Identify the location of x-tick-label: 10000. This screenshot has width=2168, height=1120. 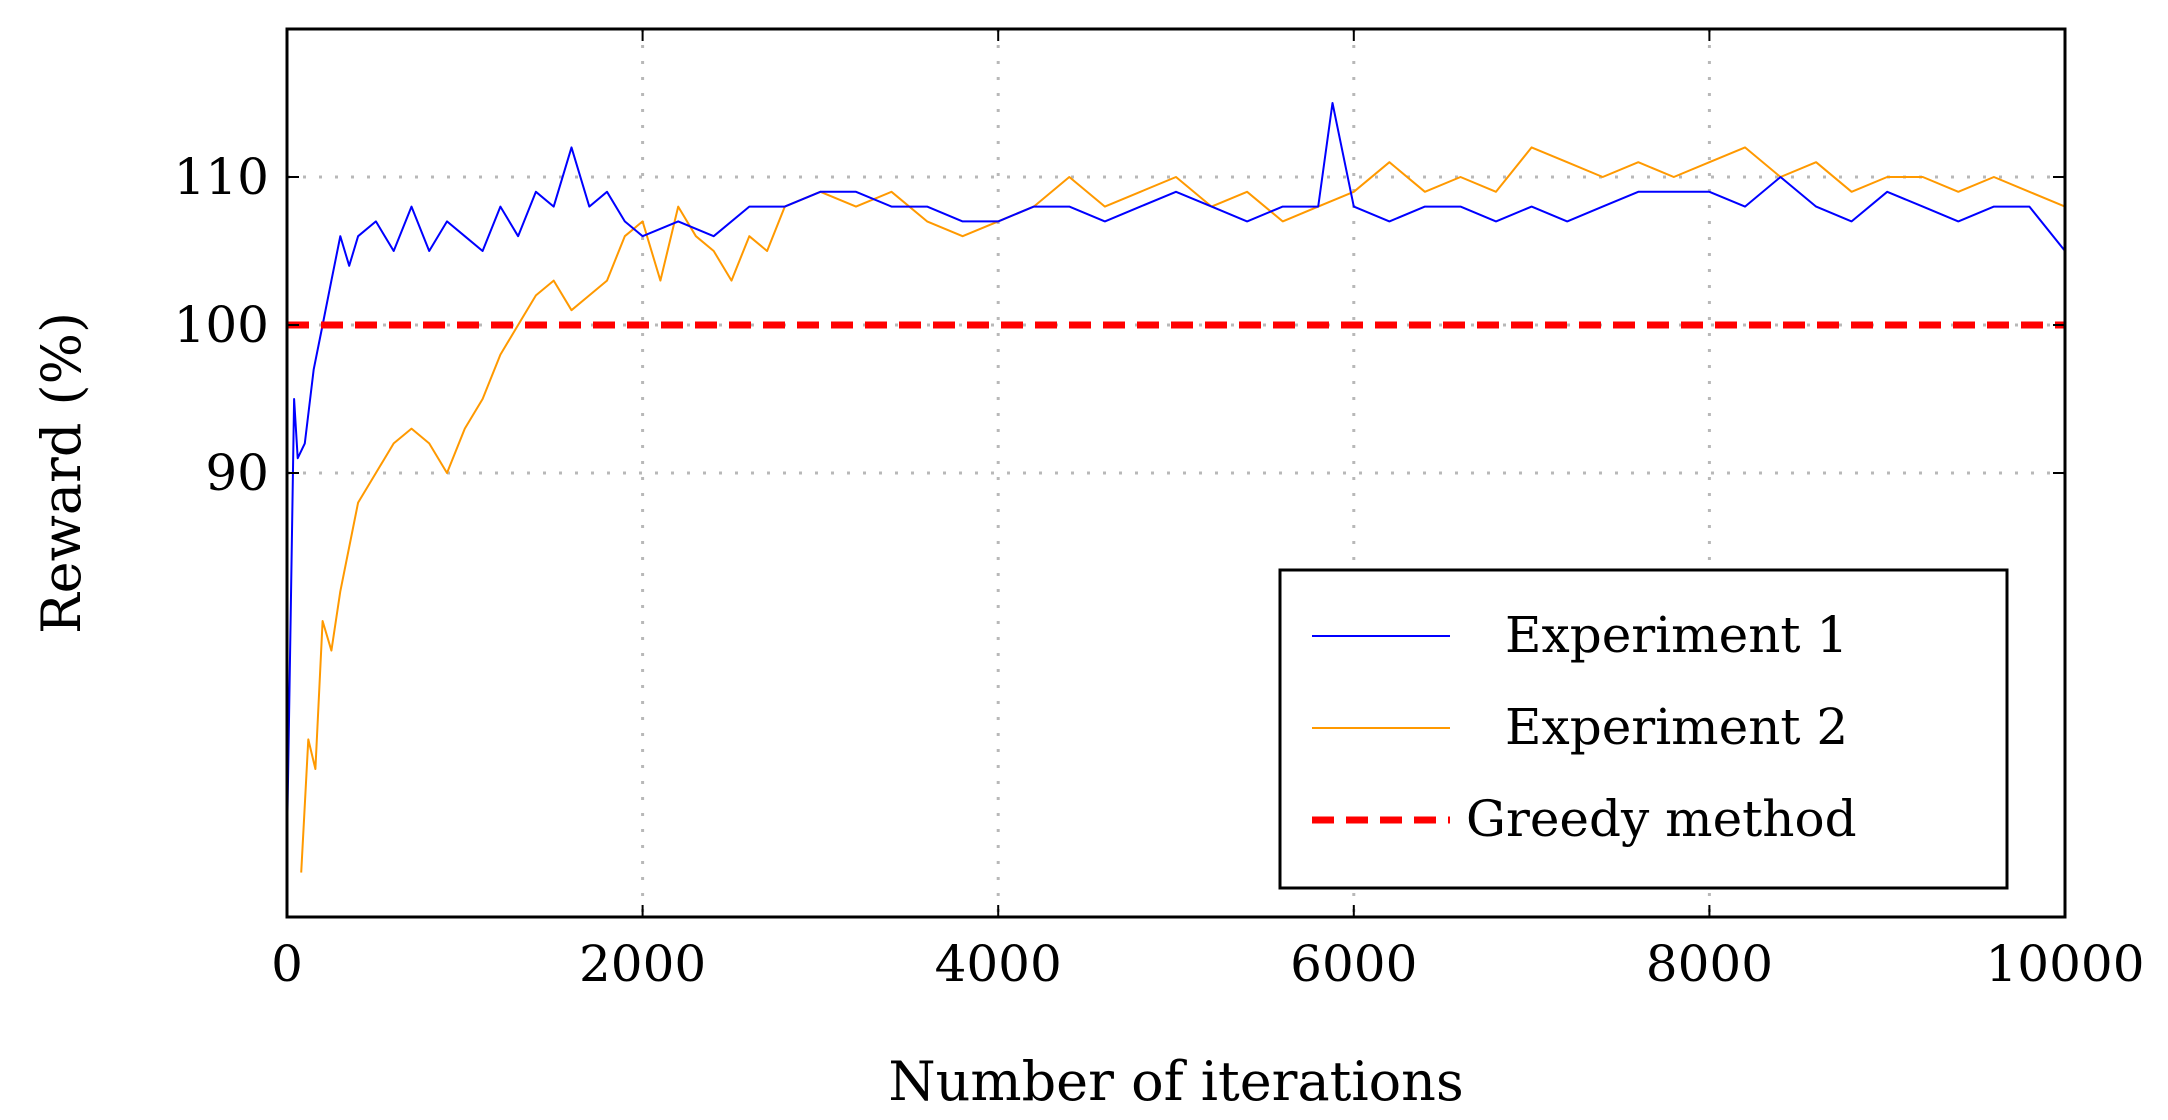
(2064, 964).